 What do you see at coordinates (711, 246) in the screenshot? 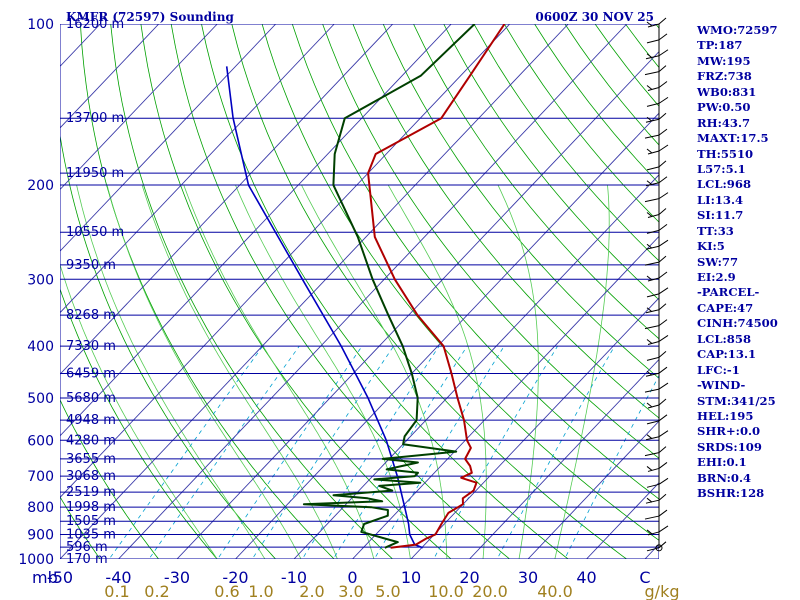
I see `index-entry: KI:5` at bounding box center [711, 246].